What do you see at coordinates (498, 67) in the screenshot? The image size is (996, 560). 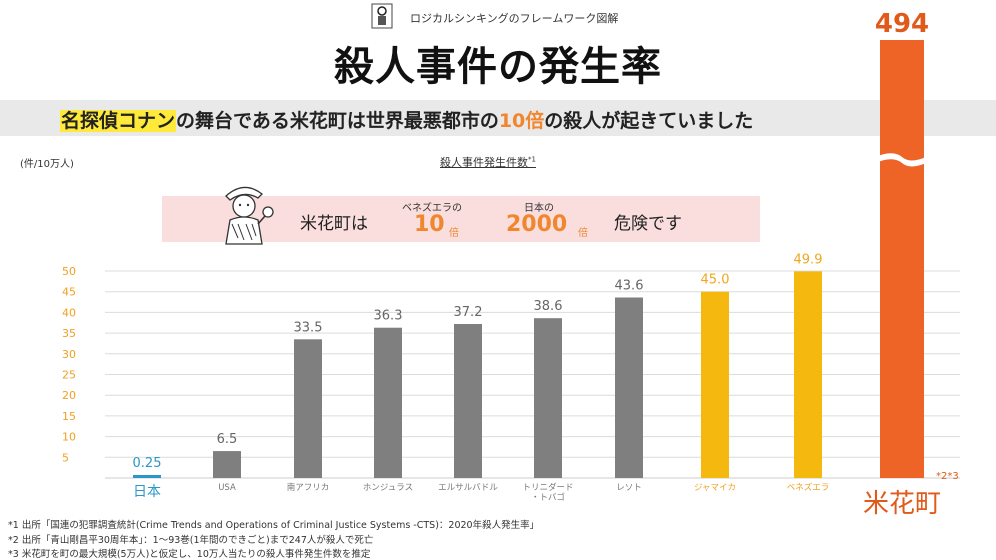 I see `page-title: 殺人事件の発生率` at bounding box center [498, 67].